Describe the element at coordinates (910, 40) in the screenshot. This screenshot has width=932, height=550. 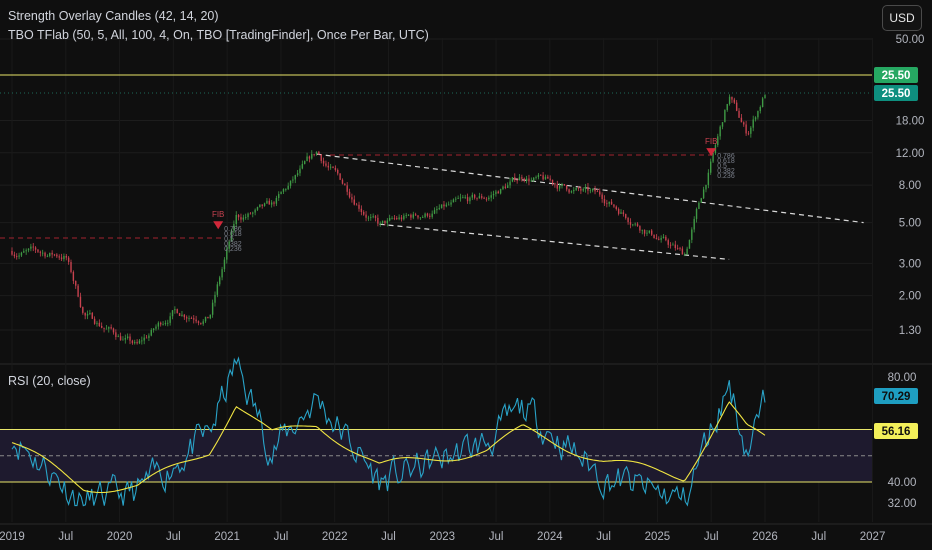
I see `price-tick-label: 50.00` at that location.